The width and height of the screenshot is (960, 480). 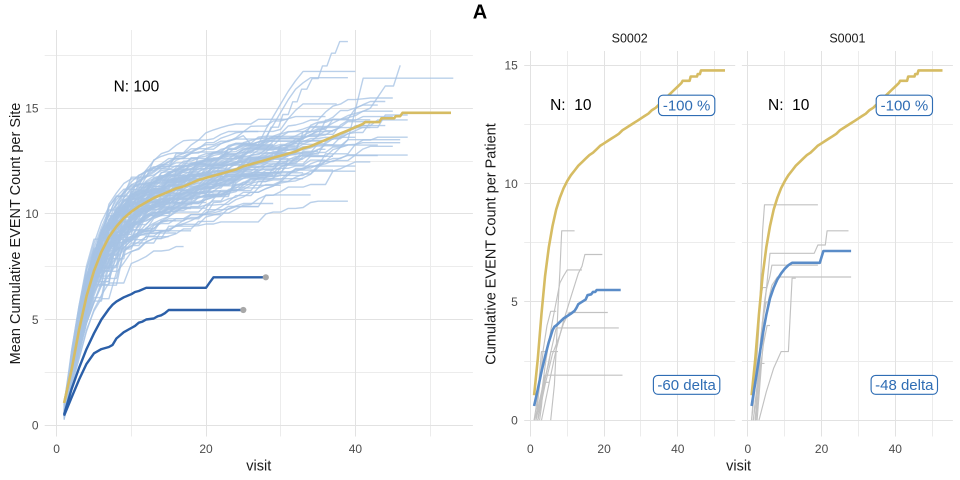 I want to click on svg-text: S0002, so click(x=630, y=38).